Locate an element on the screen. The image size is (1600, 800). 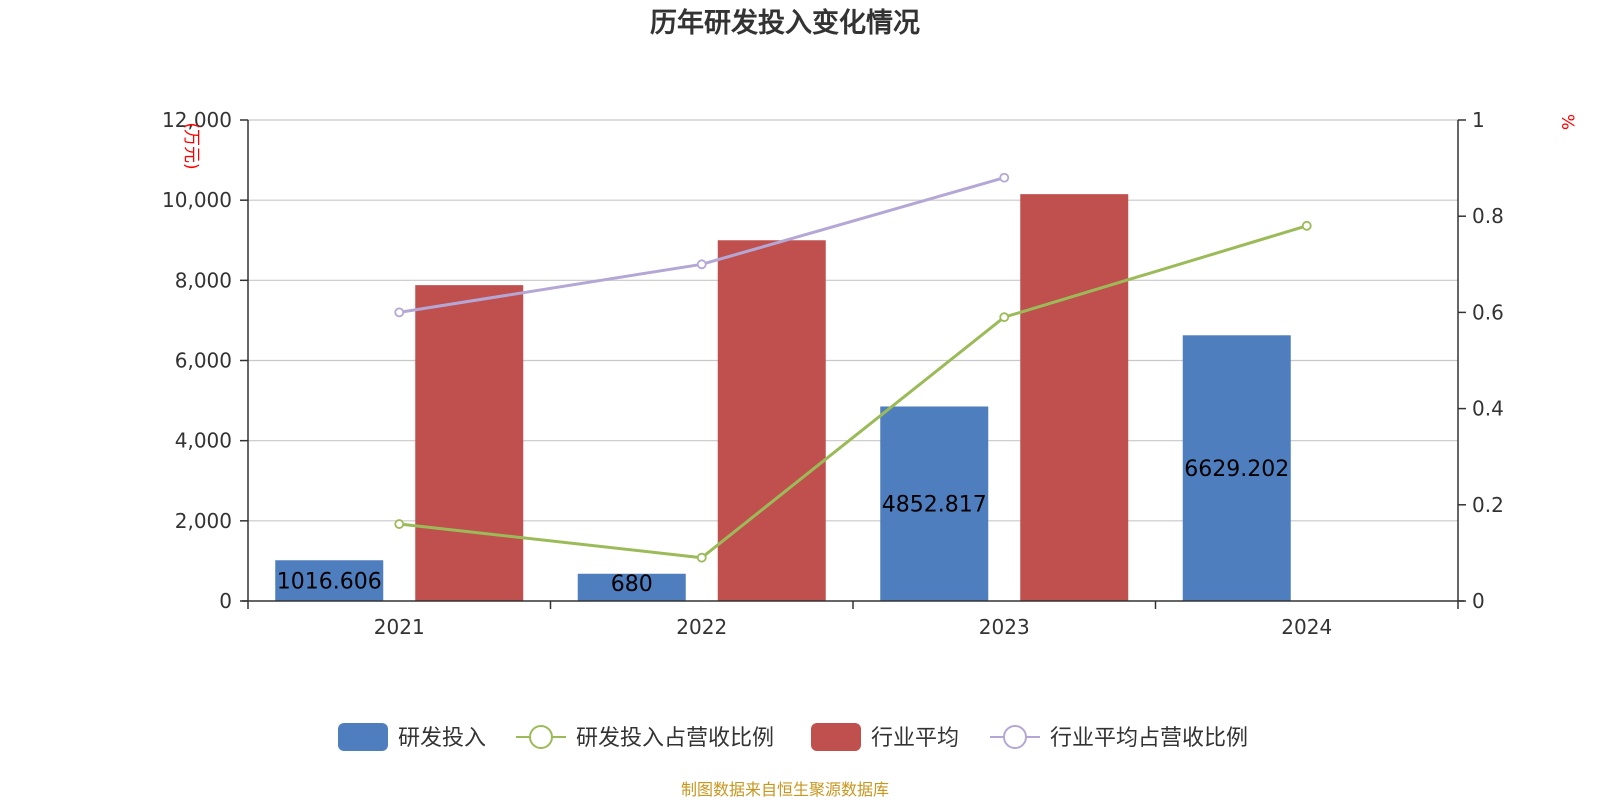
legend-label: 研发投入占营收比例 is located at coordinates (675, 738).